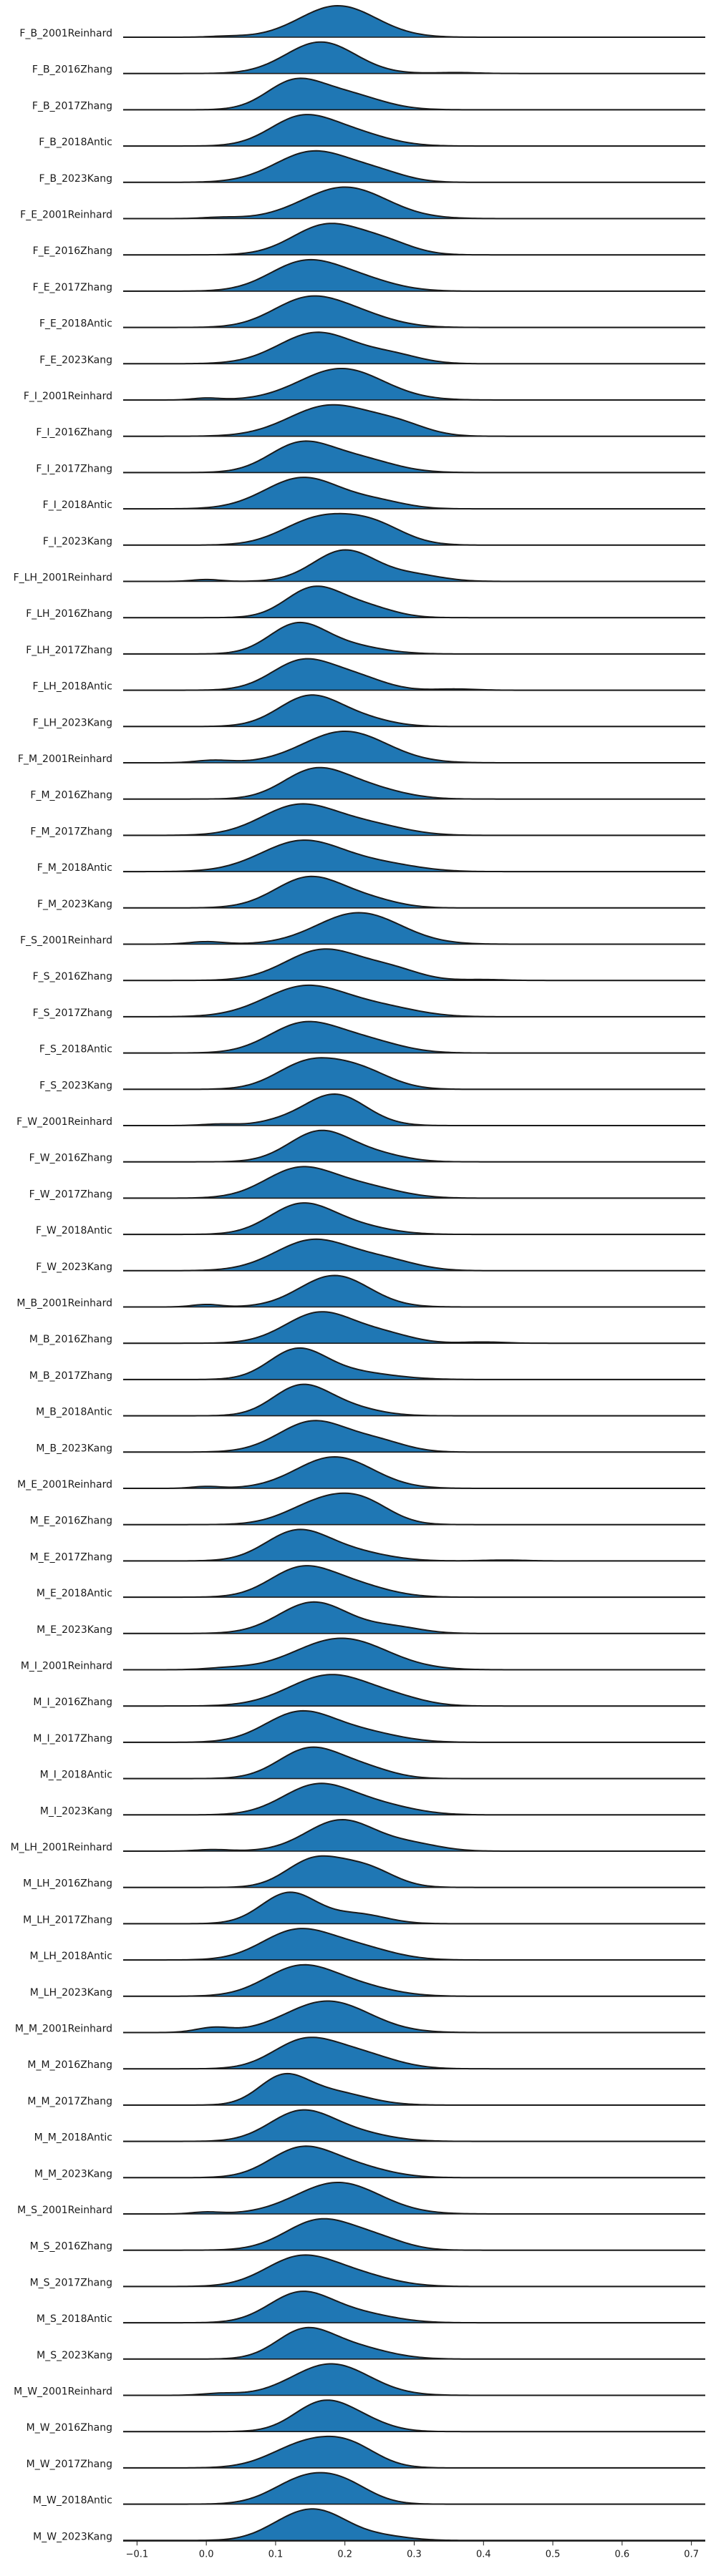 The height and width of the screenshot is (2576, 716). I want to click on ridge-row: F_LH_2018Antic, so click(368, 675).